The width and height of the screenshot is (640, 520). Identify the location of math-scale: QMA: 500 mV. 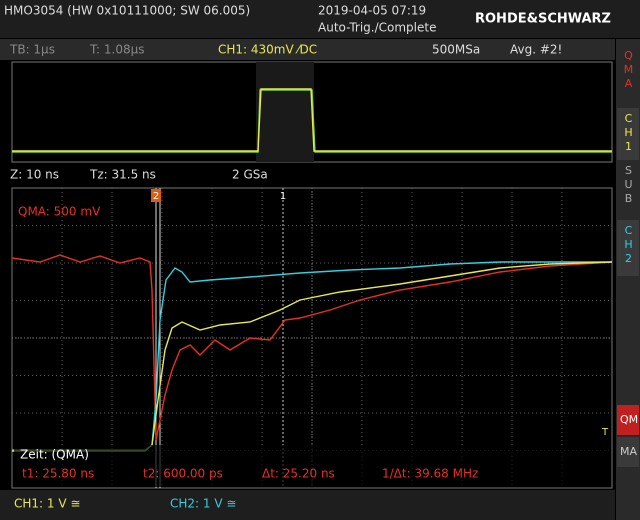
(59, 212).